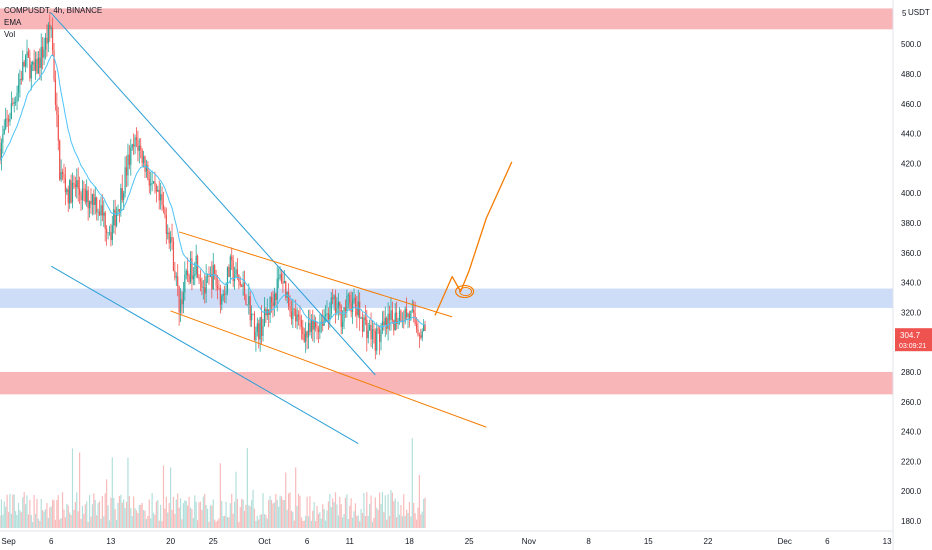  I want to click on projection-loop, so click(465, 291).